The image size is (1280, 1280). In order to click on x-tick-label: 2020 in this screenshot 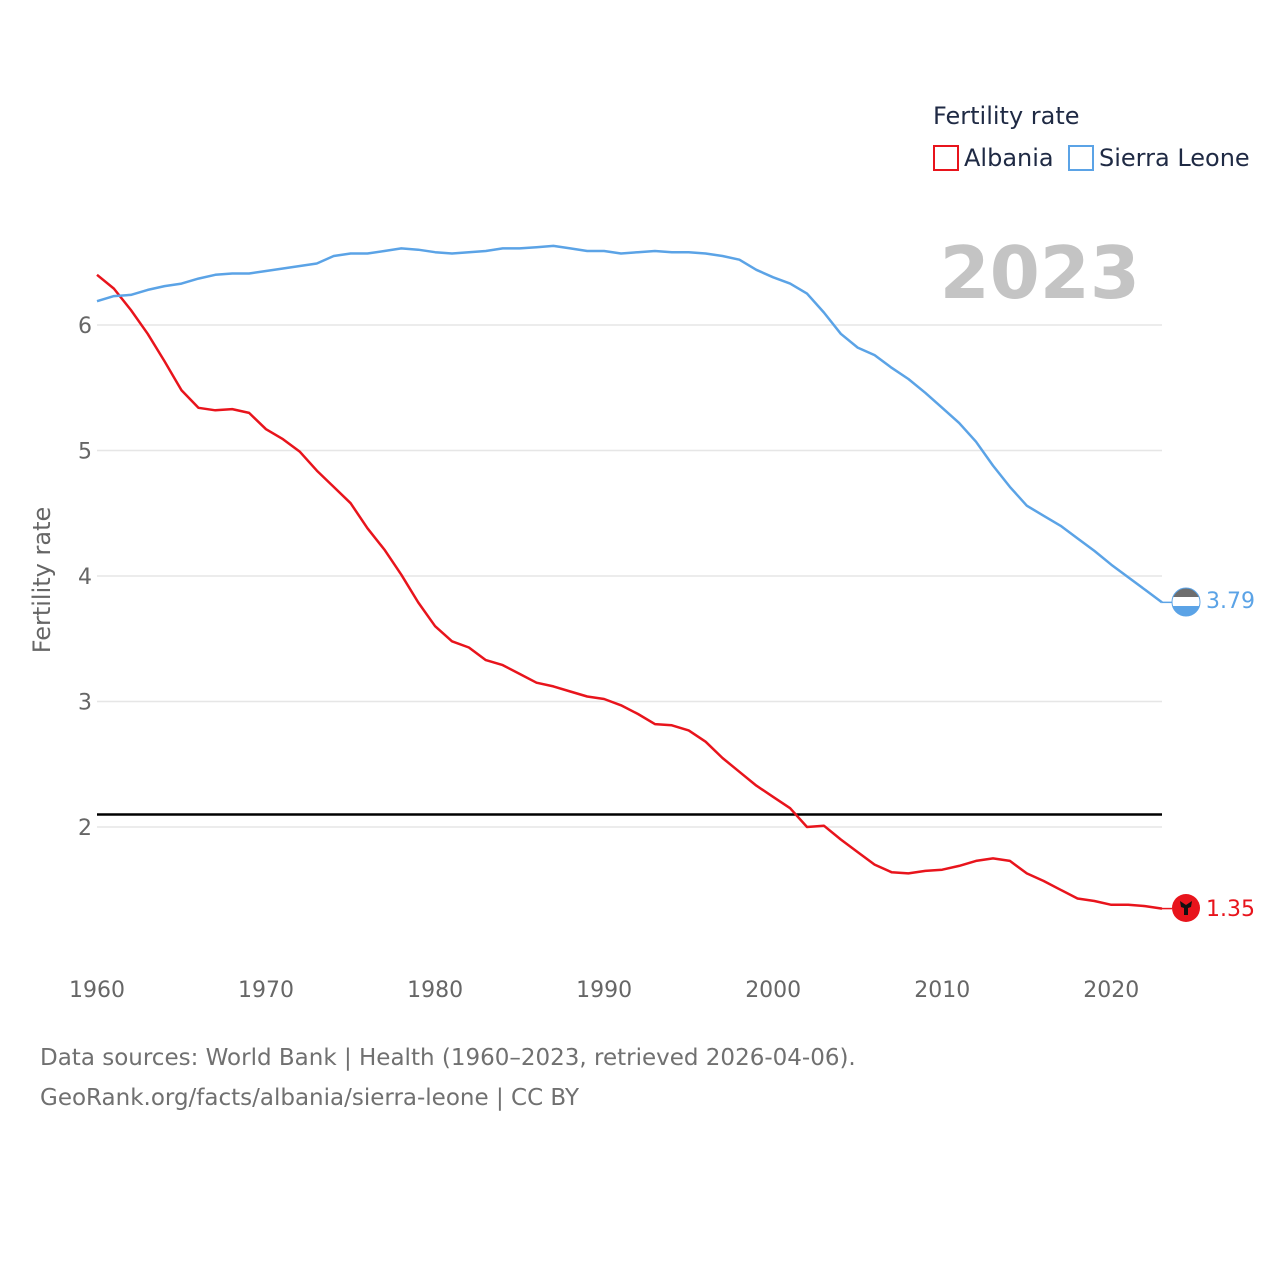, I will do `click(1111, 990)`.